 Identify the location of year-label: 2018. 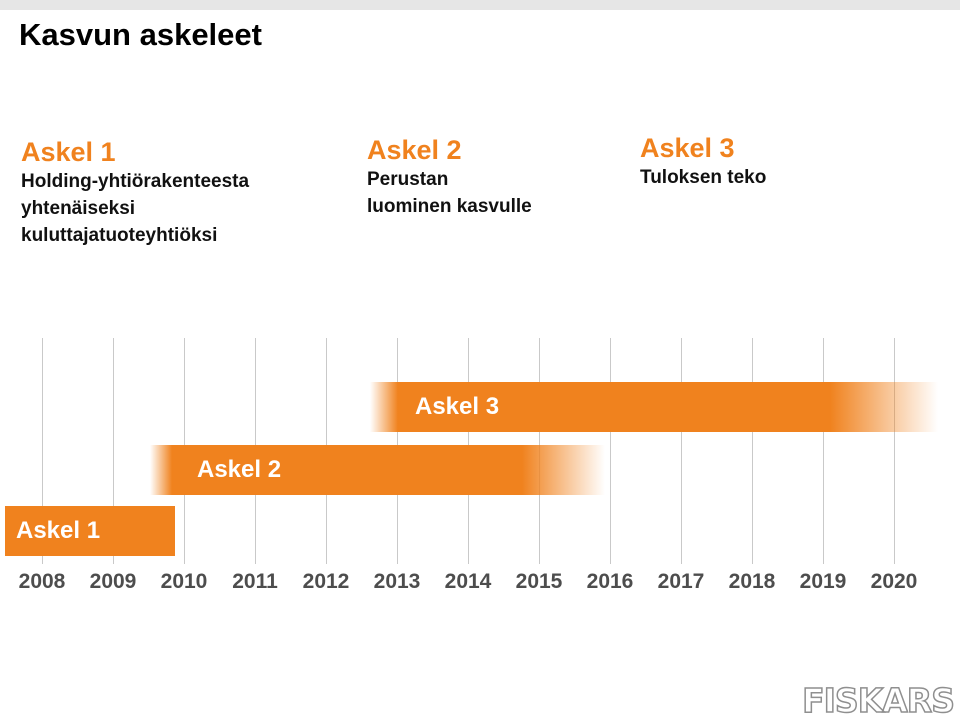
(752, 581).